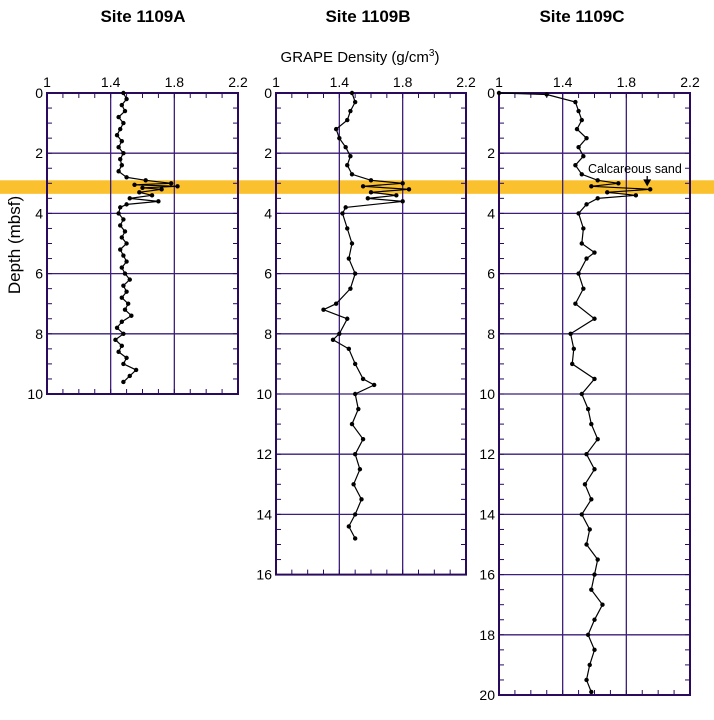 Image resolution: width=714 pixels, height=720 pixels. I want to click on x-tick-label: 1.8, so click(627, 82).